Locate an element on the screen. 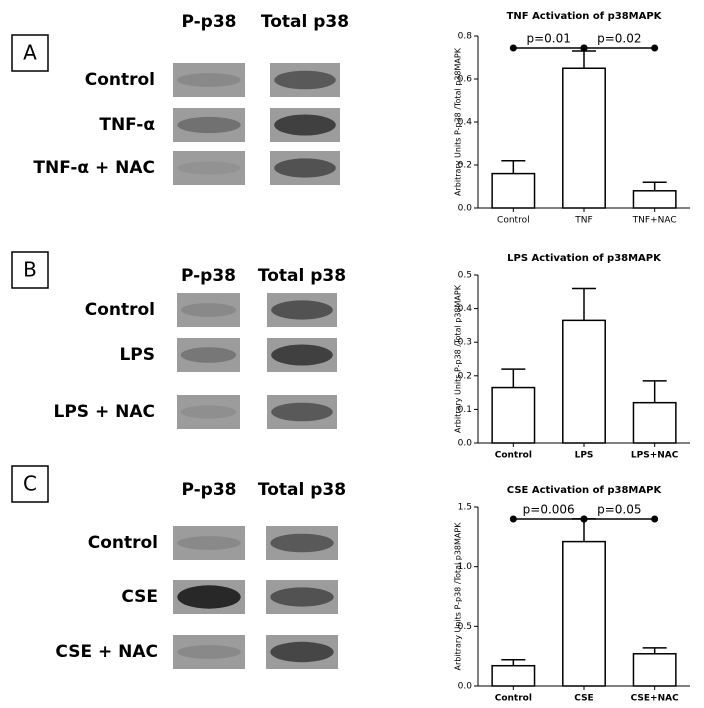 The height and width of the screenshot is (708, 704). y-tick-label: 1.5 is located at coordinates (465, 508).